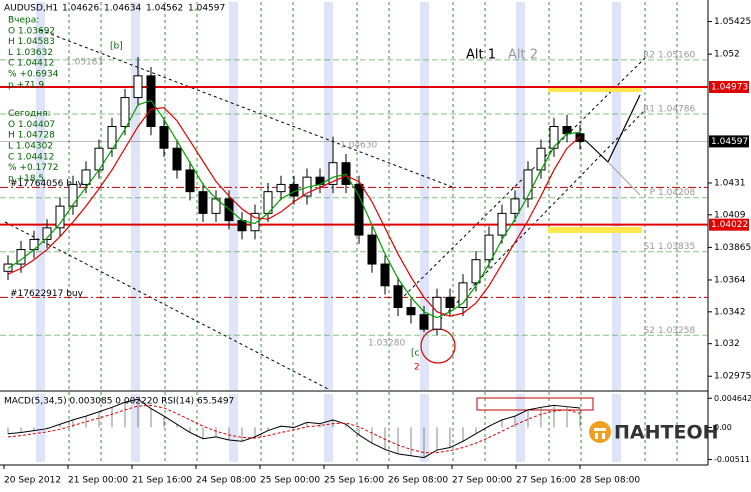  Describe the element at coordinates (32, 481) in the screenshot. I see `x-tick-label: 20 Sep 2012` at that location.